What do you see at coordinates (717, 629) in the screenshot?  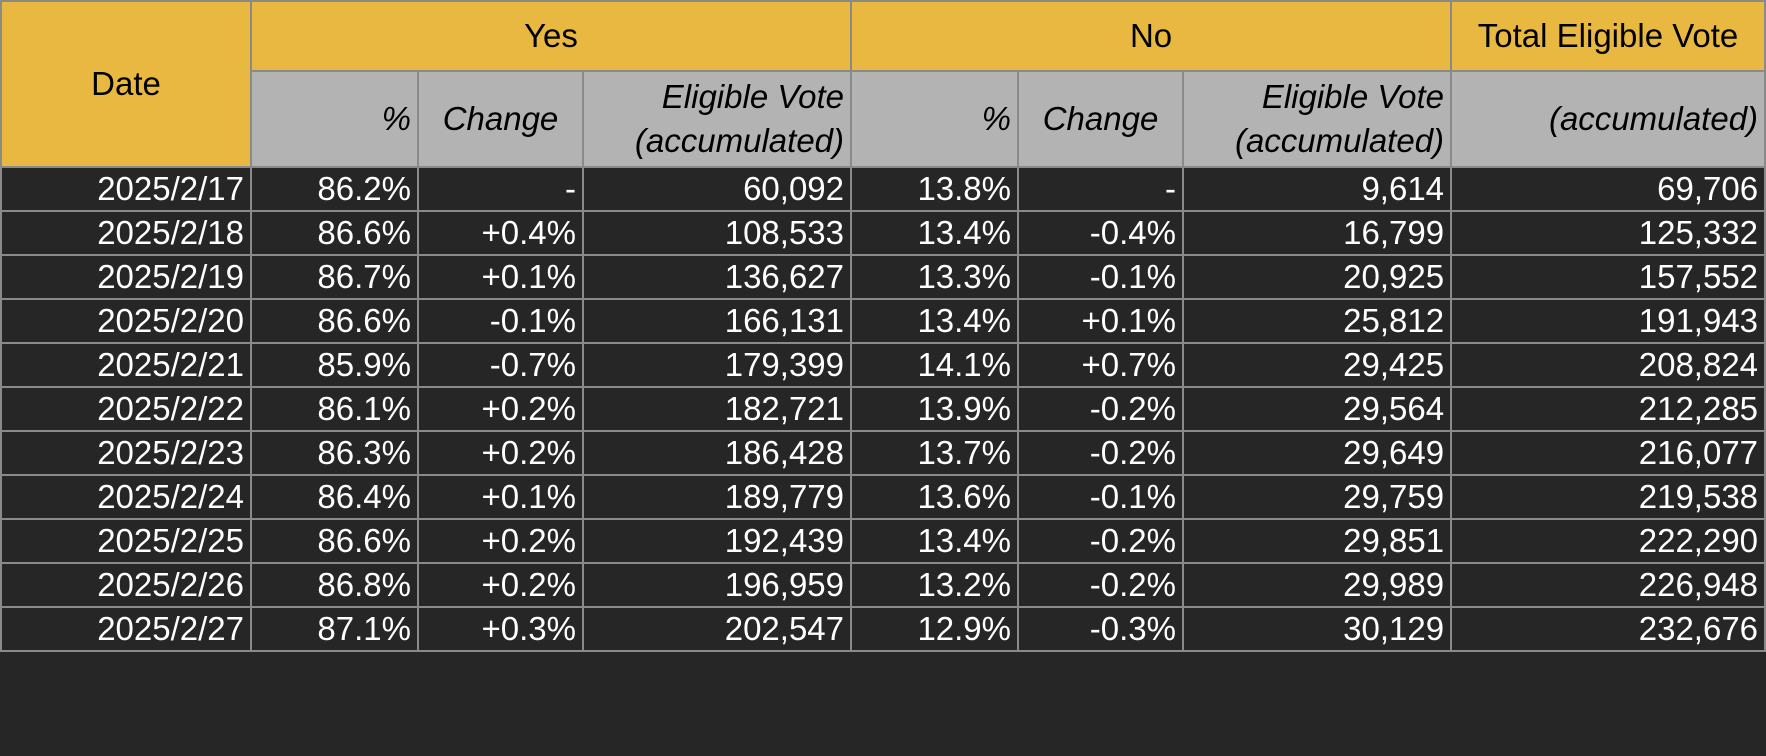 I see `value-cell: 202,547` at bounding box center [717, 629].